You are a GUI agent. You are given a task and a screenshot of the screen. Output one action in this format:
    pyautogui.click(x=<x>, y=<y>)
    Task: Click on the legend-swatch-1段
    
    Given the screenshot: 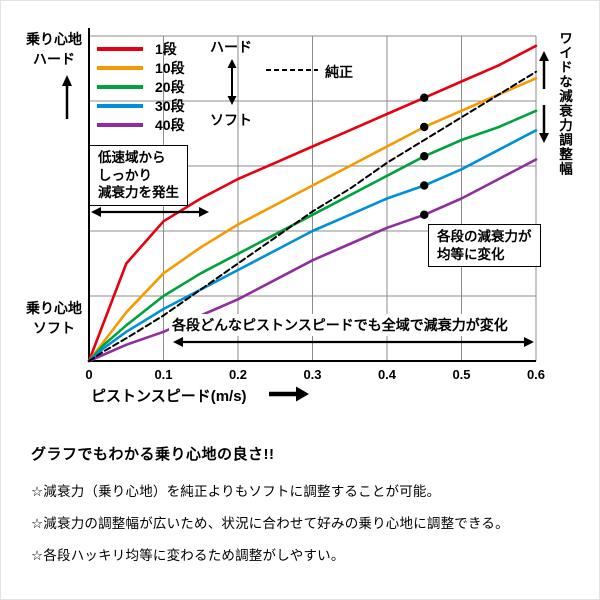 What is the action you would take?
    pyautogui.click(x=120, y=48)
    